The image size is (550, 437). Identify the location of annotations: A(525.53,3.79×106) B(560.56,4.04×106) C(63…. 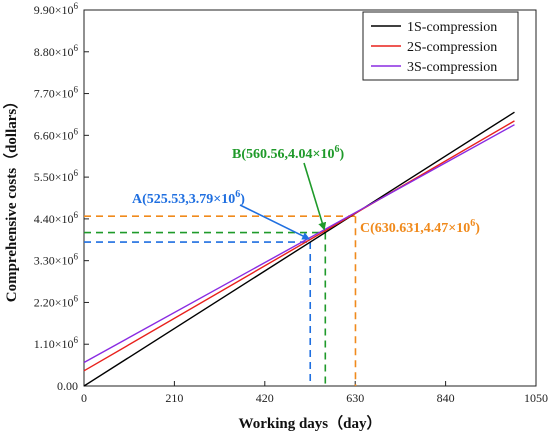
(306, 192).